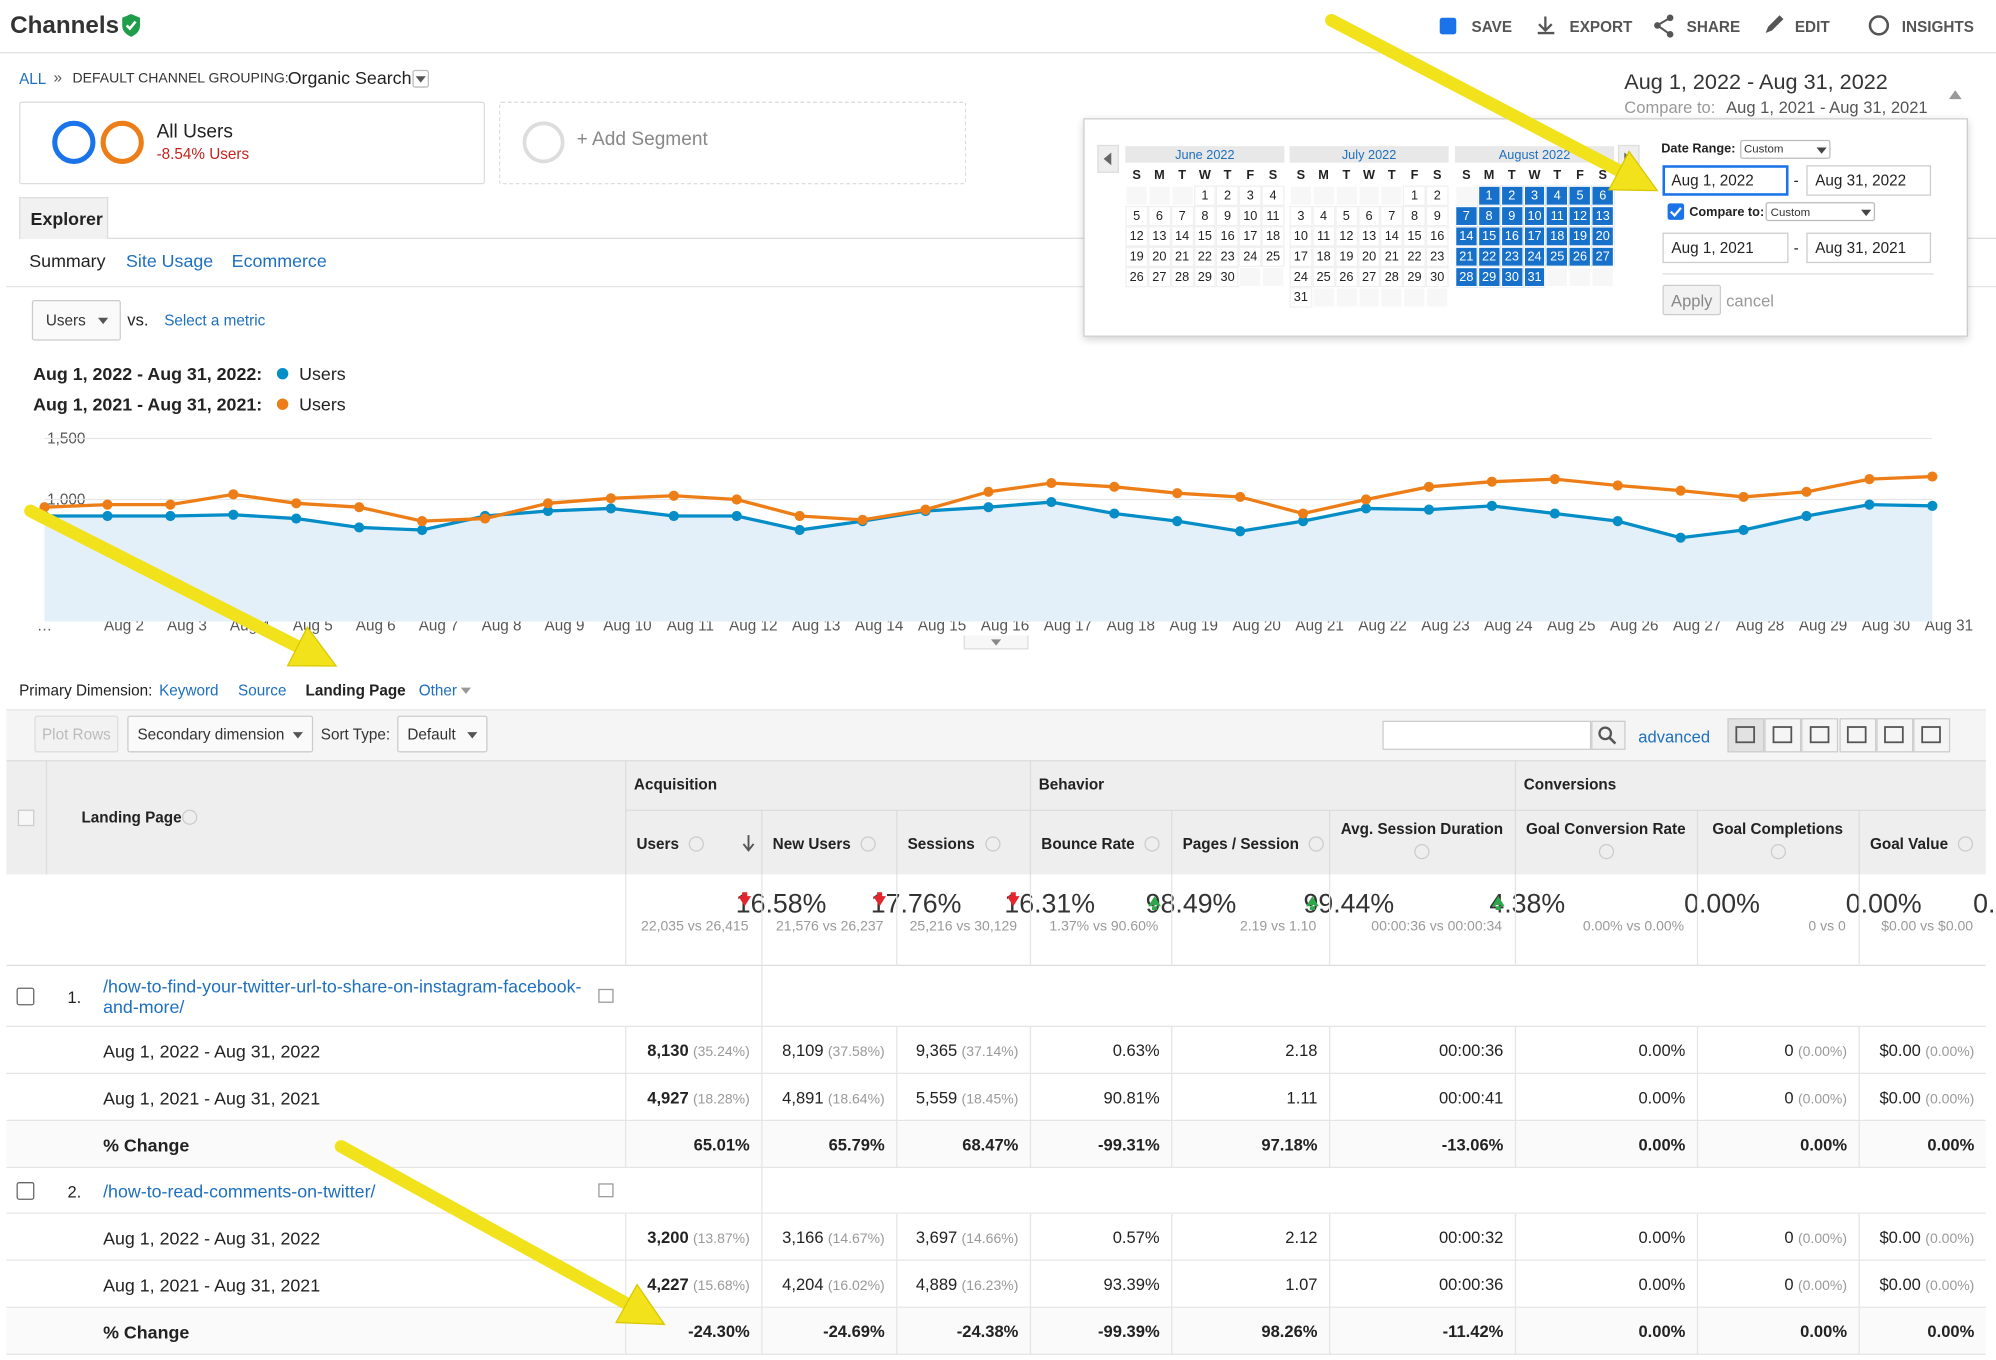 The height and width of the screenshot is (1360, 1996). I want to click on end-input, so click(1869, 180).